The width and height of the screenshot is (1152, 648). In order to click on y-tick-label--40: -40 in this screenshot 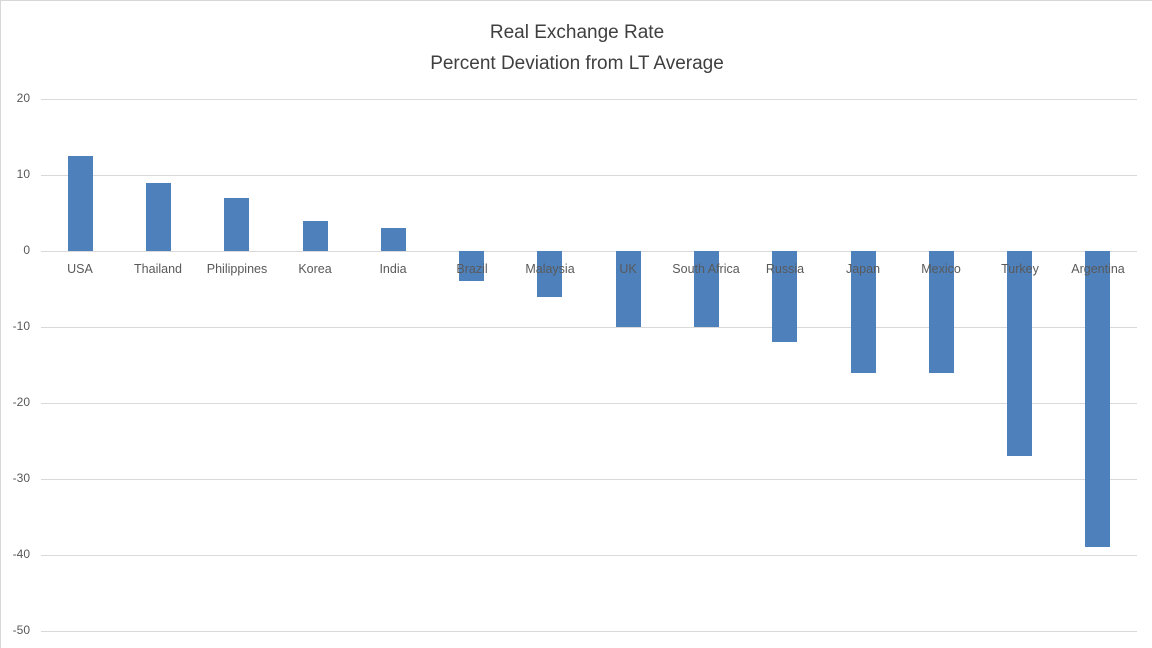, I will do `click(21, 554)`.